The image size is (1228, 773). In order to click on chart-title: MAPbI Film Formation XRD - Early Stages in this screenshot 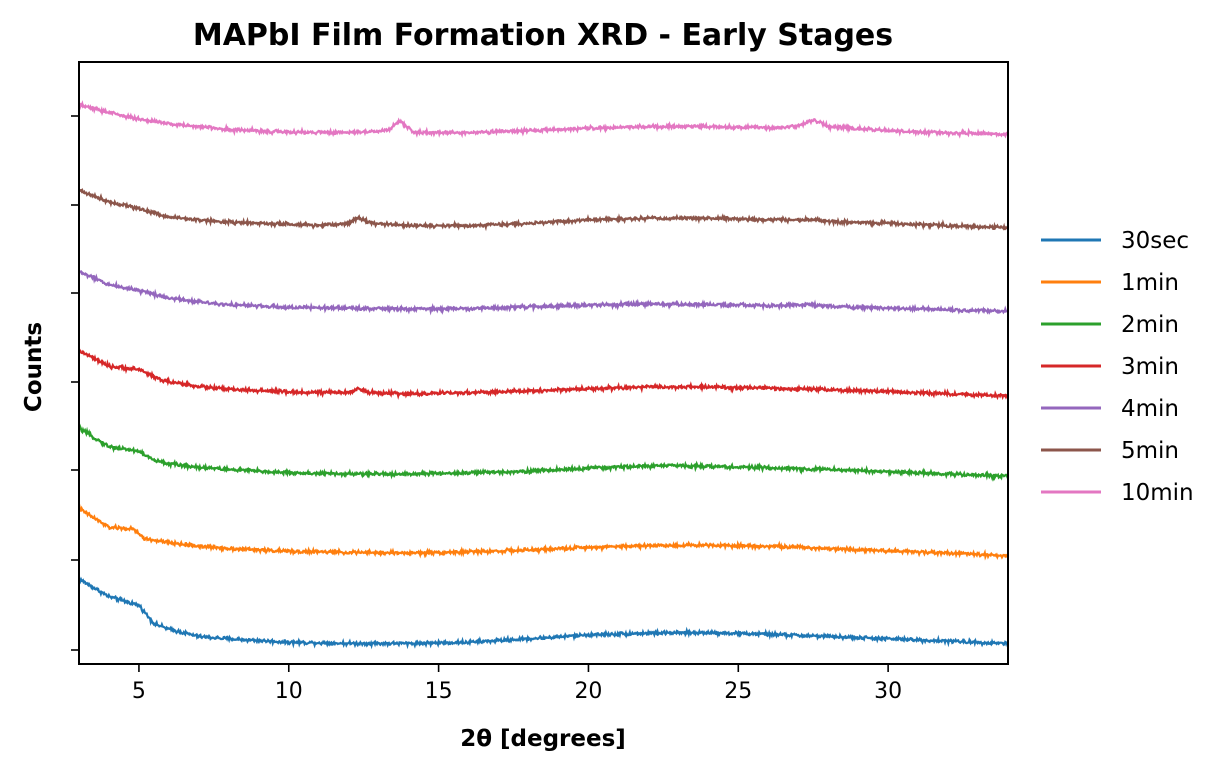, I will do `click(543, 35)`.